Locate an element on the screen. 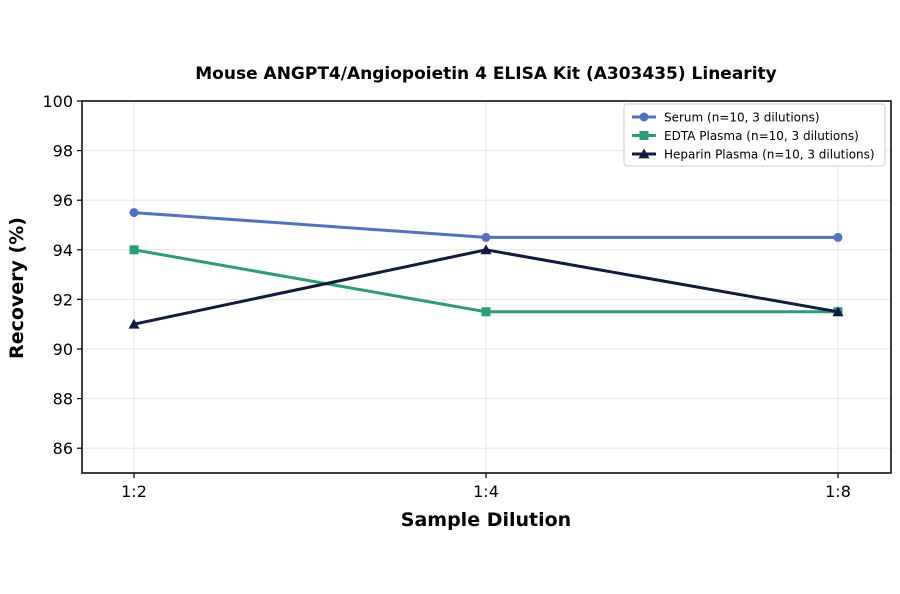 This screenshot has height=594, width=900. legend-box is located at coordinates (754, 135).